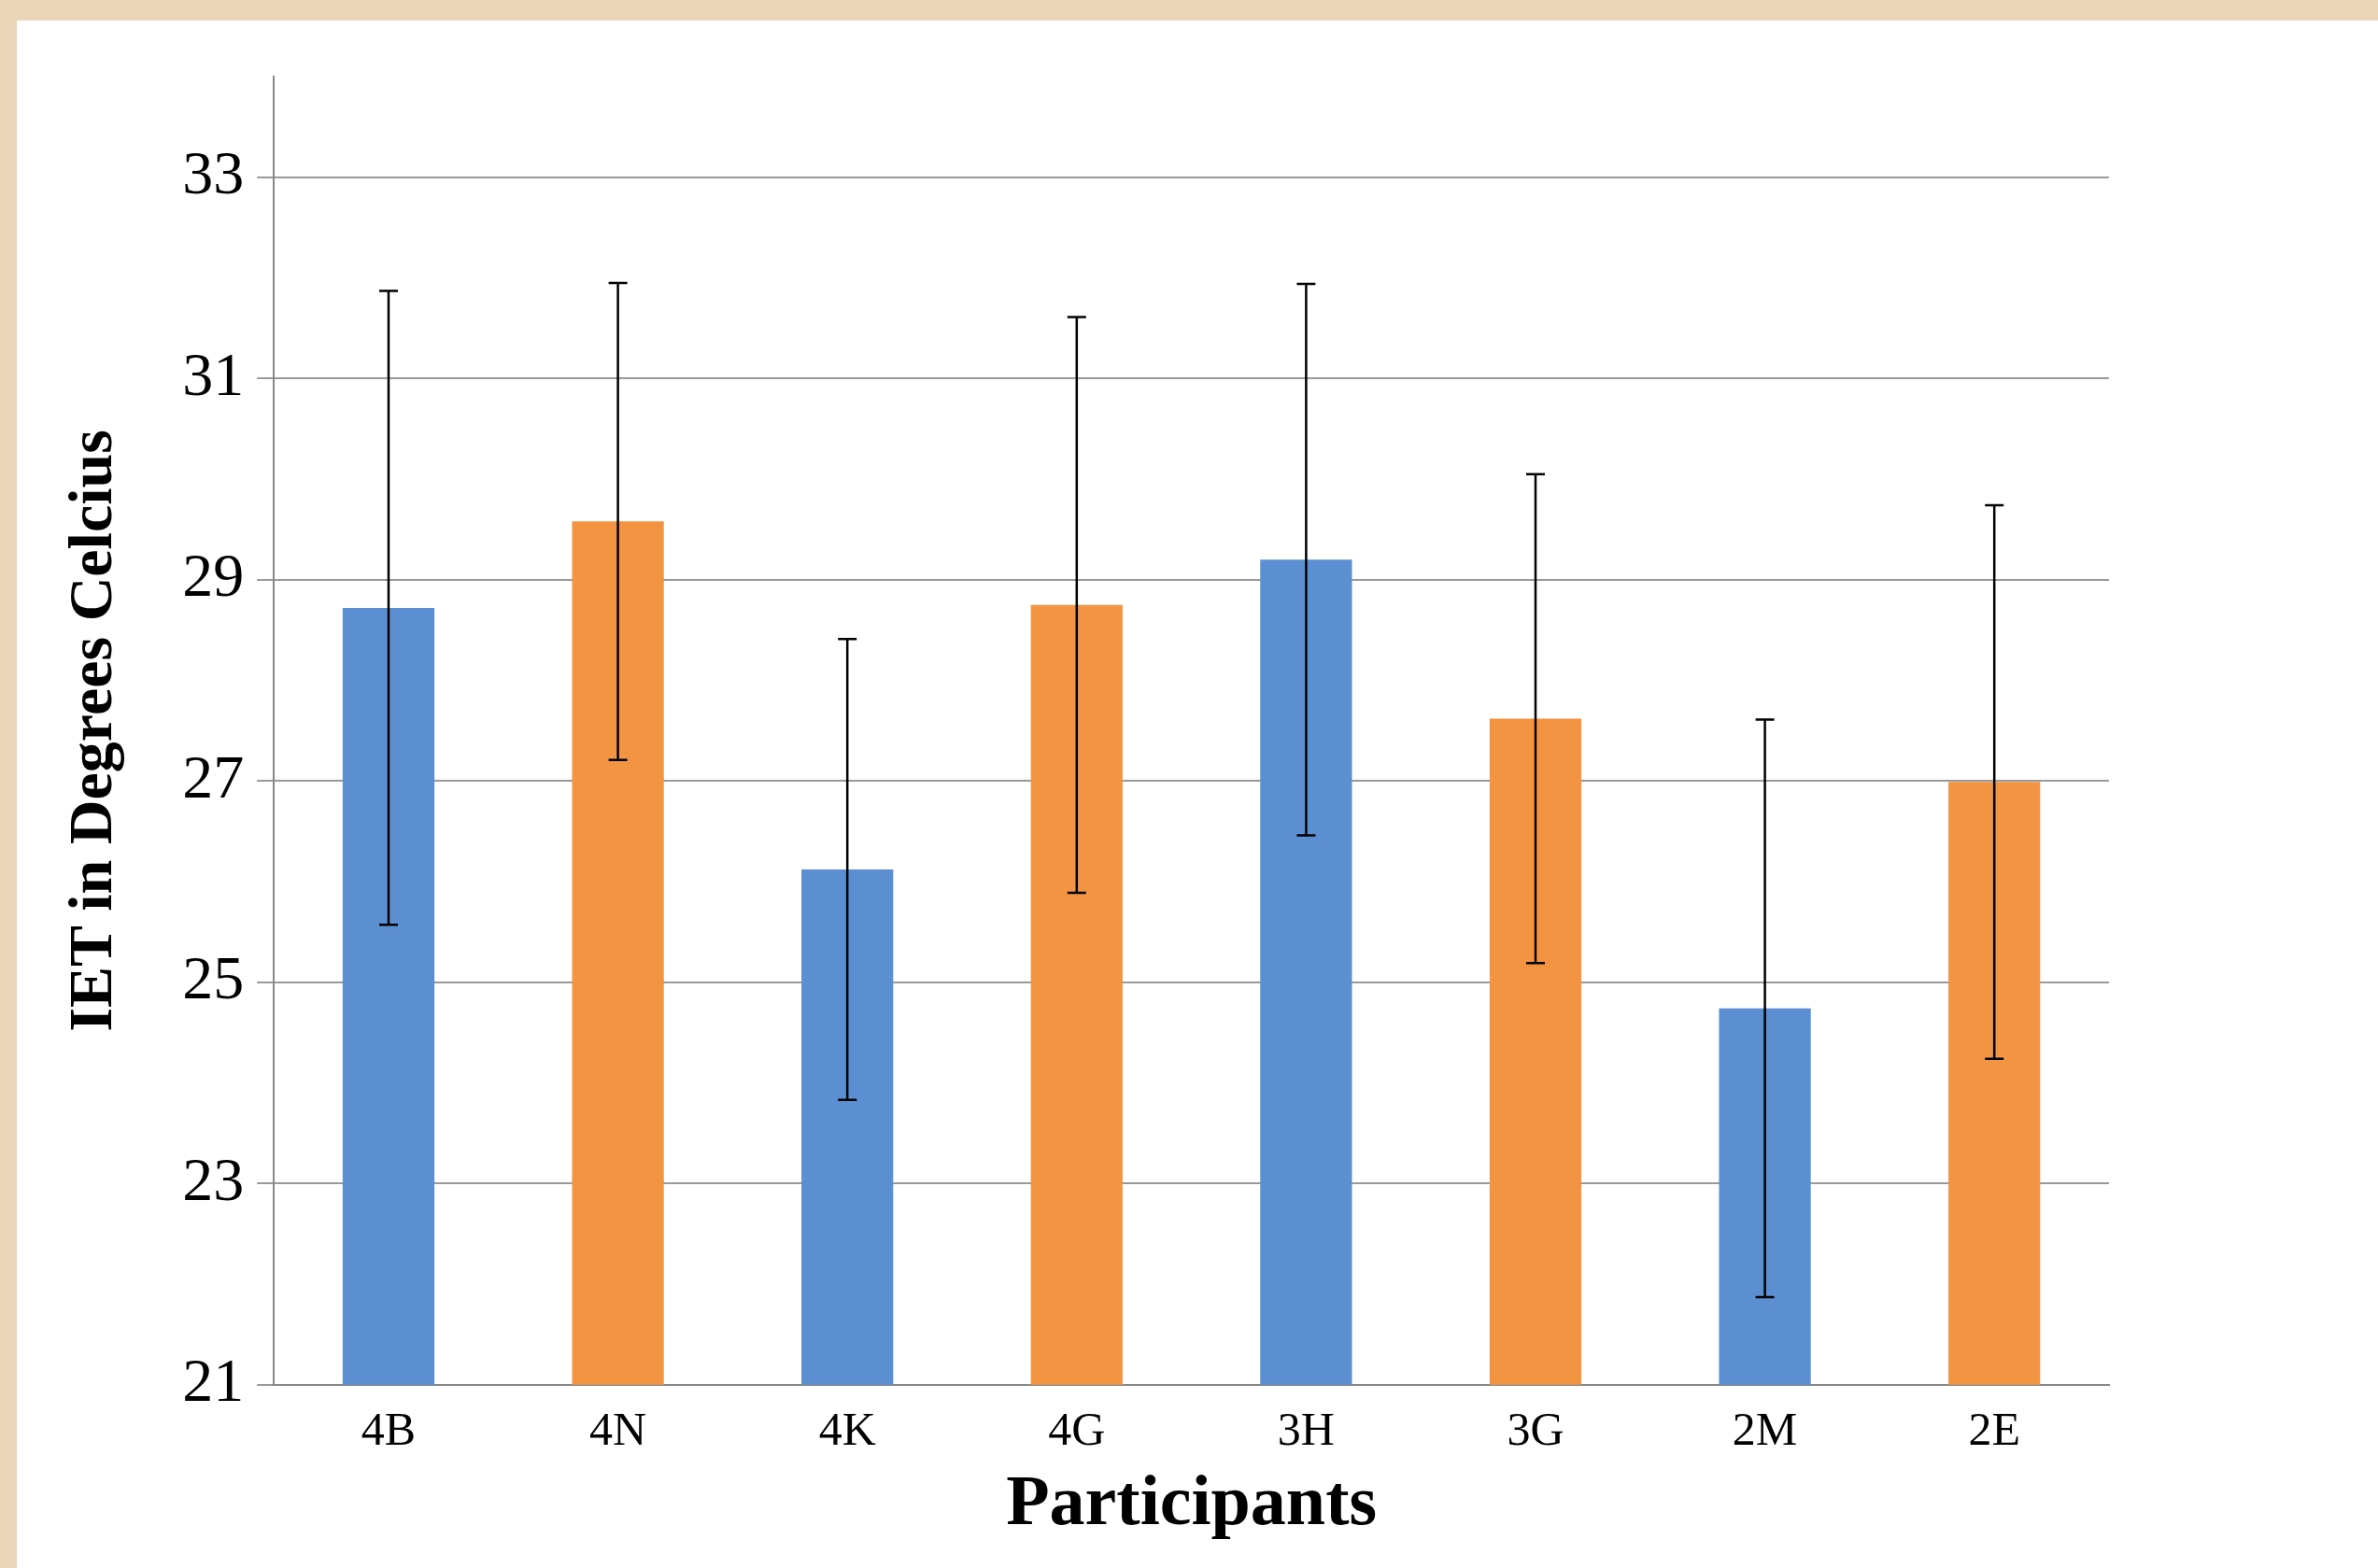  What do you see at coordinates (1306, 1428) in the screenshot?
I see `x-tick-label: 3H` at bounding box center [1306, 1428].